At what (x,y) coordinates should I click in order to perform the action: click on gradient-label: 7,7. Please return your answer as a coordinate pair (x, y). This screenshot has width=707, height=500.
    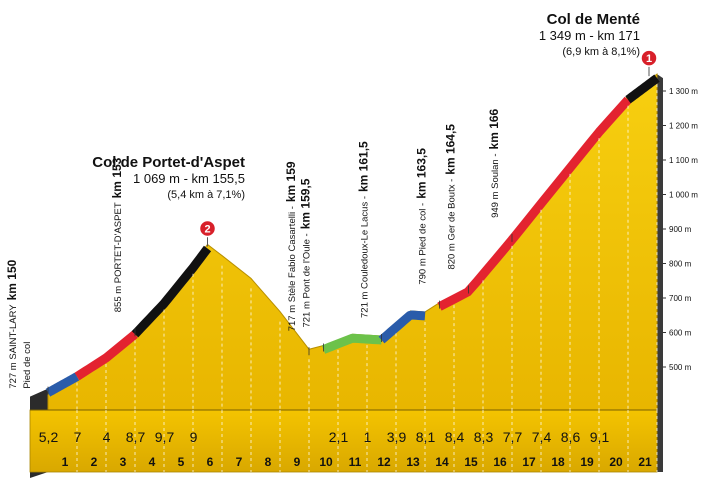
    Looking at the image, I should click on (513, 437).